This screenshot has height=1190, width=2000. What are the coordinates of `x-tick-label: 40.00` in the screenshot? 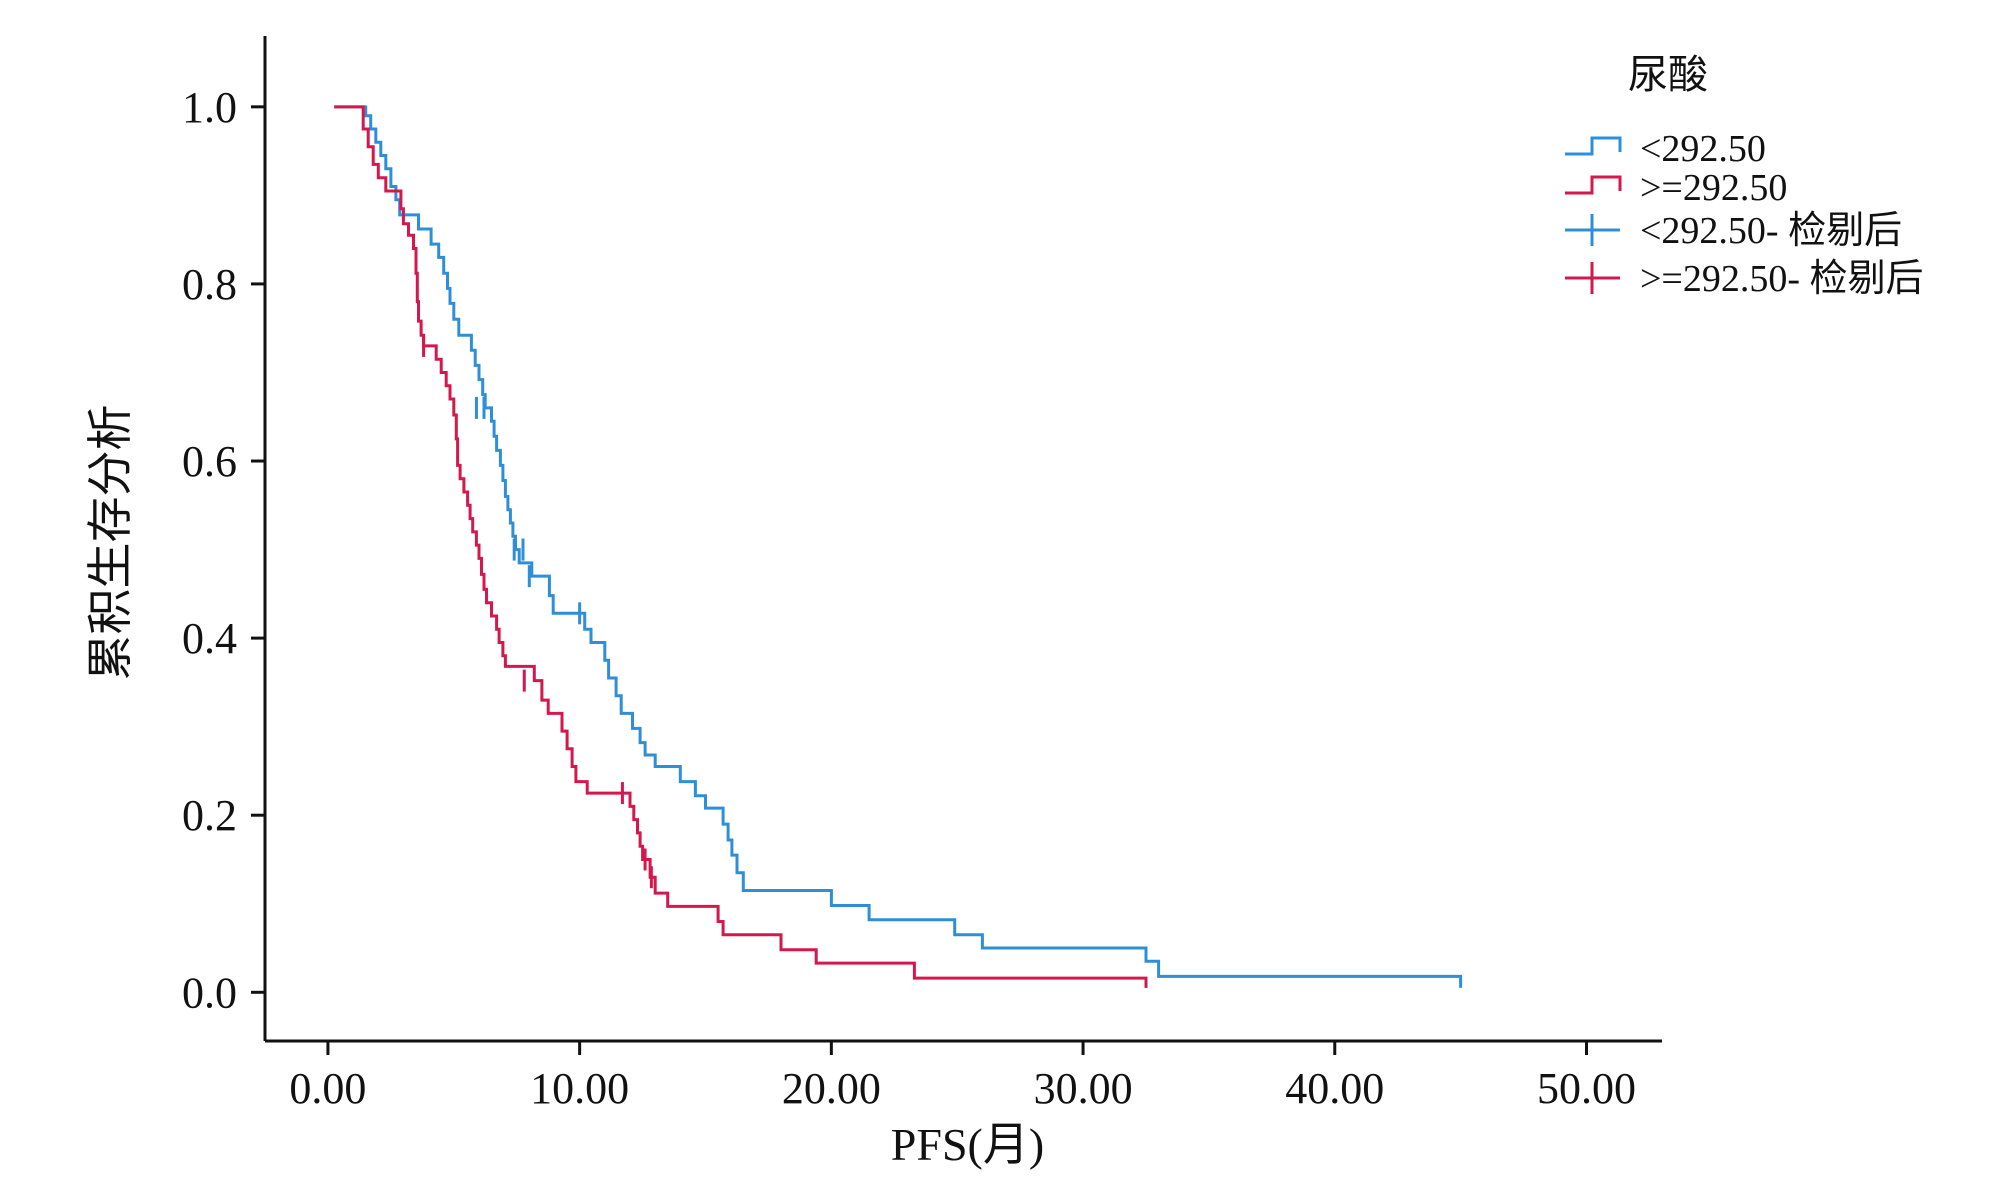 It's located at (1334, 1088).